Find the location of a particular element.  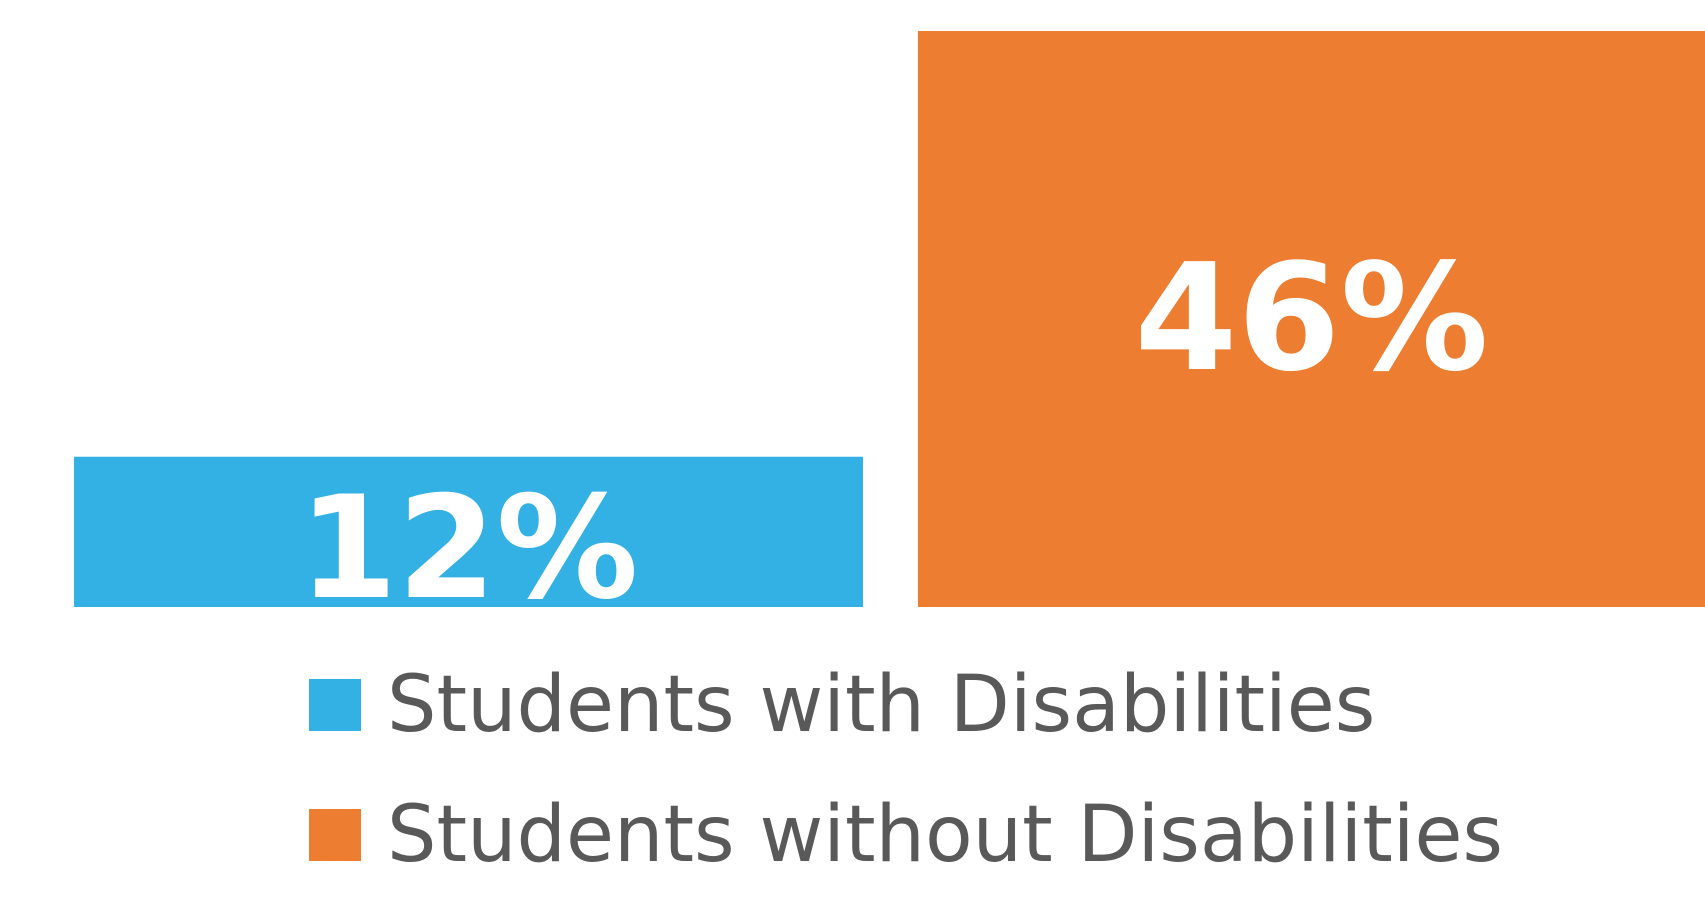

legend-swatch-with-disabilities is located at coordinates (335, 705).